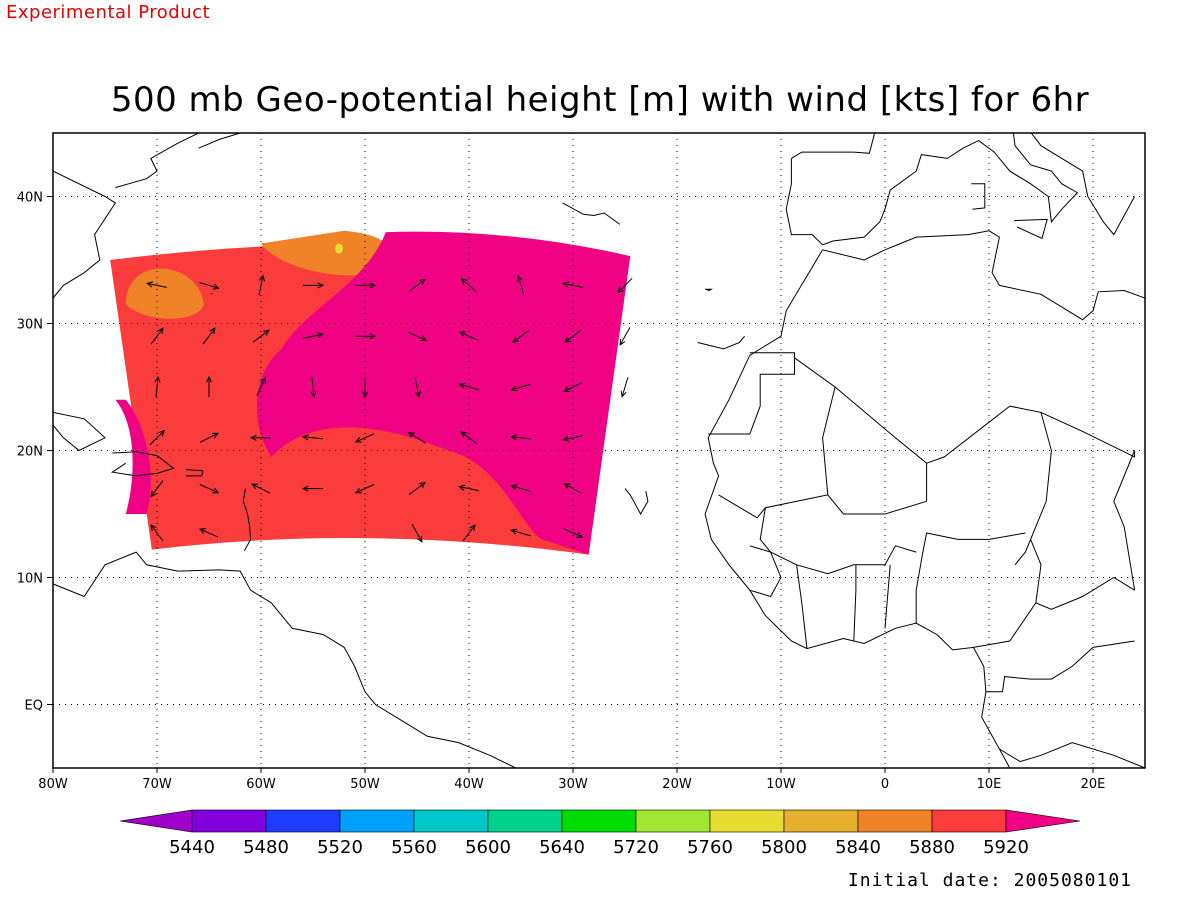 This screenshot has width=1200, height=900. What do you see at coordinates (855, 603) in the screenshot?
I see `border-ghana` at bounding box center [855, 603].